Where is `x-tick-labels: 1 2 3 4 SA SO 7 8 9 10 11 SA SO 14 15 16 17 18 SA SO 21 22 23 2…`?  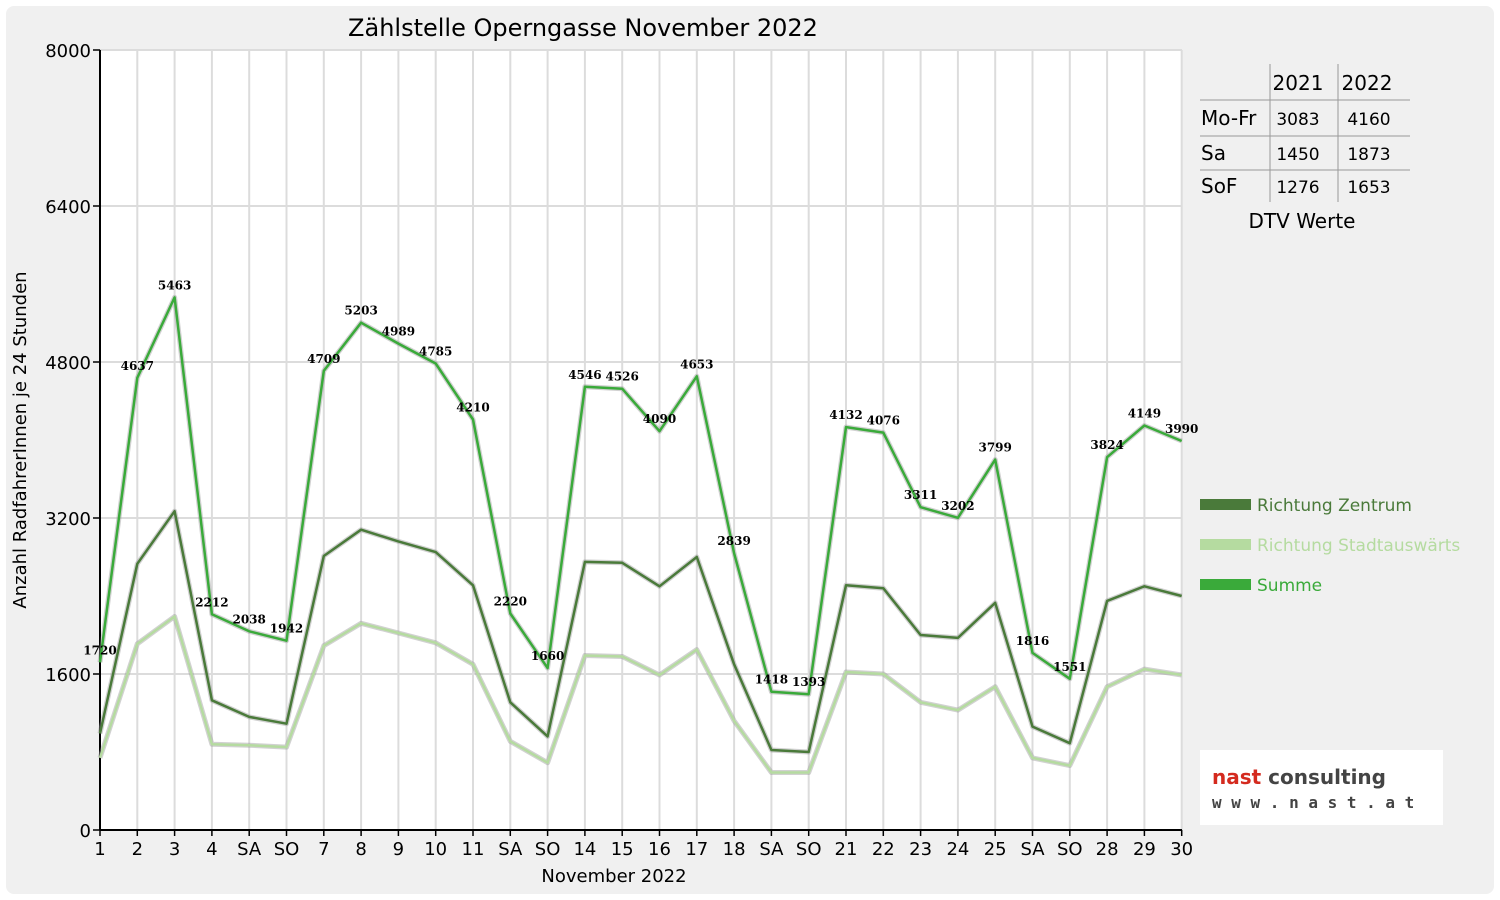 x-tick-labels: 1 2 3 4 SA SO 7 8 9 10 11 SA SO 14 15 16 17 18 SA SO 21 22 23 2… is located at coordinates (643, 849).